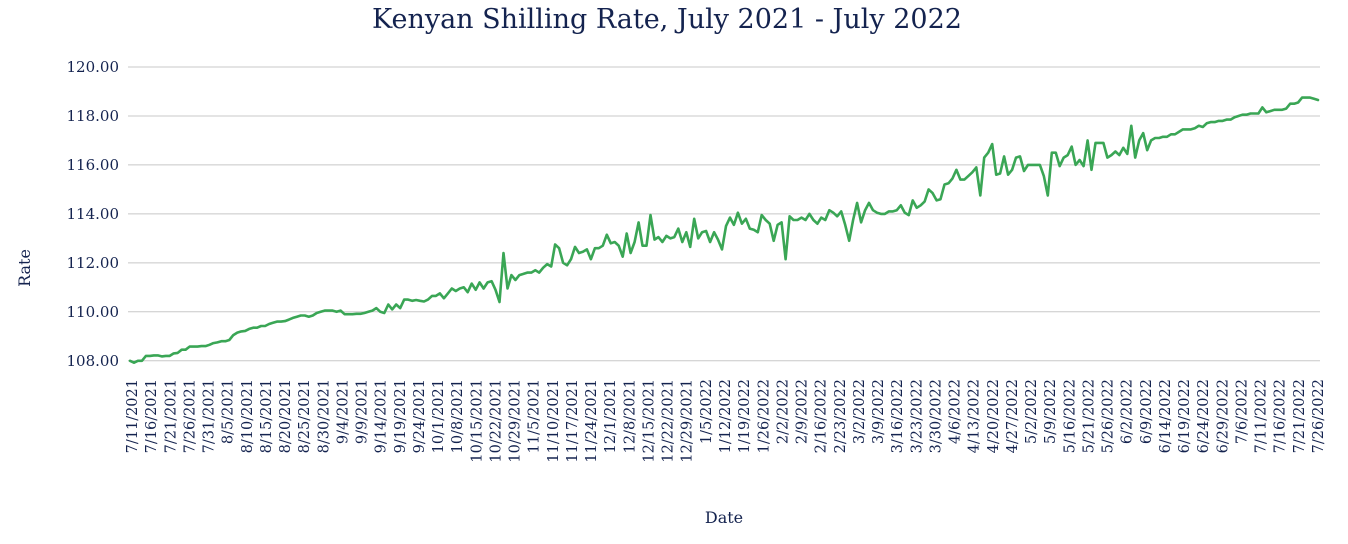 The width and height of the screenshot is (1348, 544). Describe the element at coordinates (783, 411) in the screenshot. I see `x-tick-label: 2/2/2022` at that location.